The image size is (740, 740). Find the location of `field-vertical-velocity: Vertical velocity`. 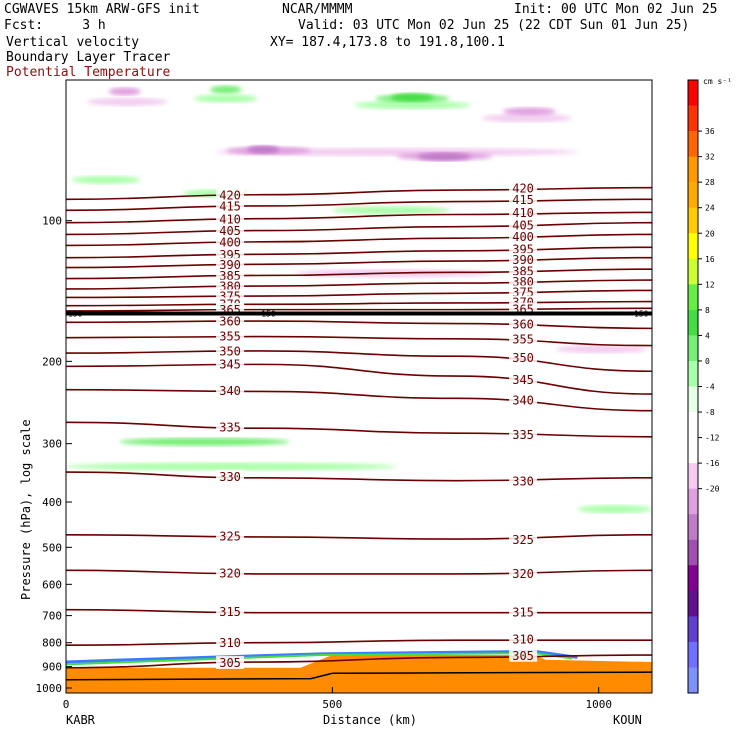

field-vertical-velocity: Vertical velocity is located at coordinates (73, 42).